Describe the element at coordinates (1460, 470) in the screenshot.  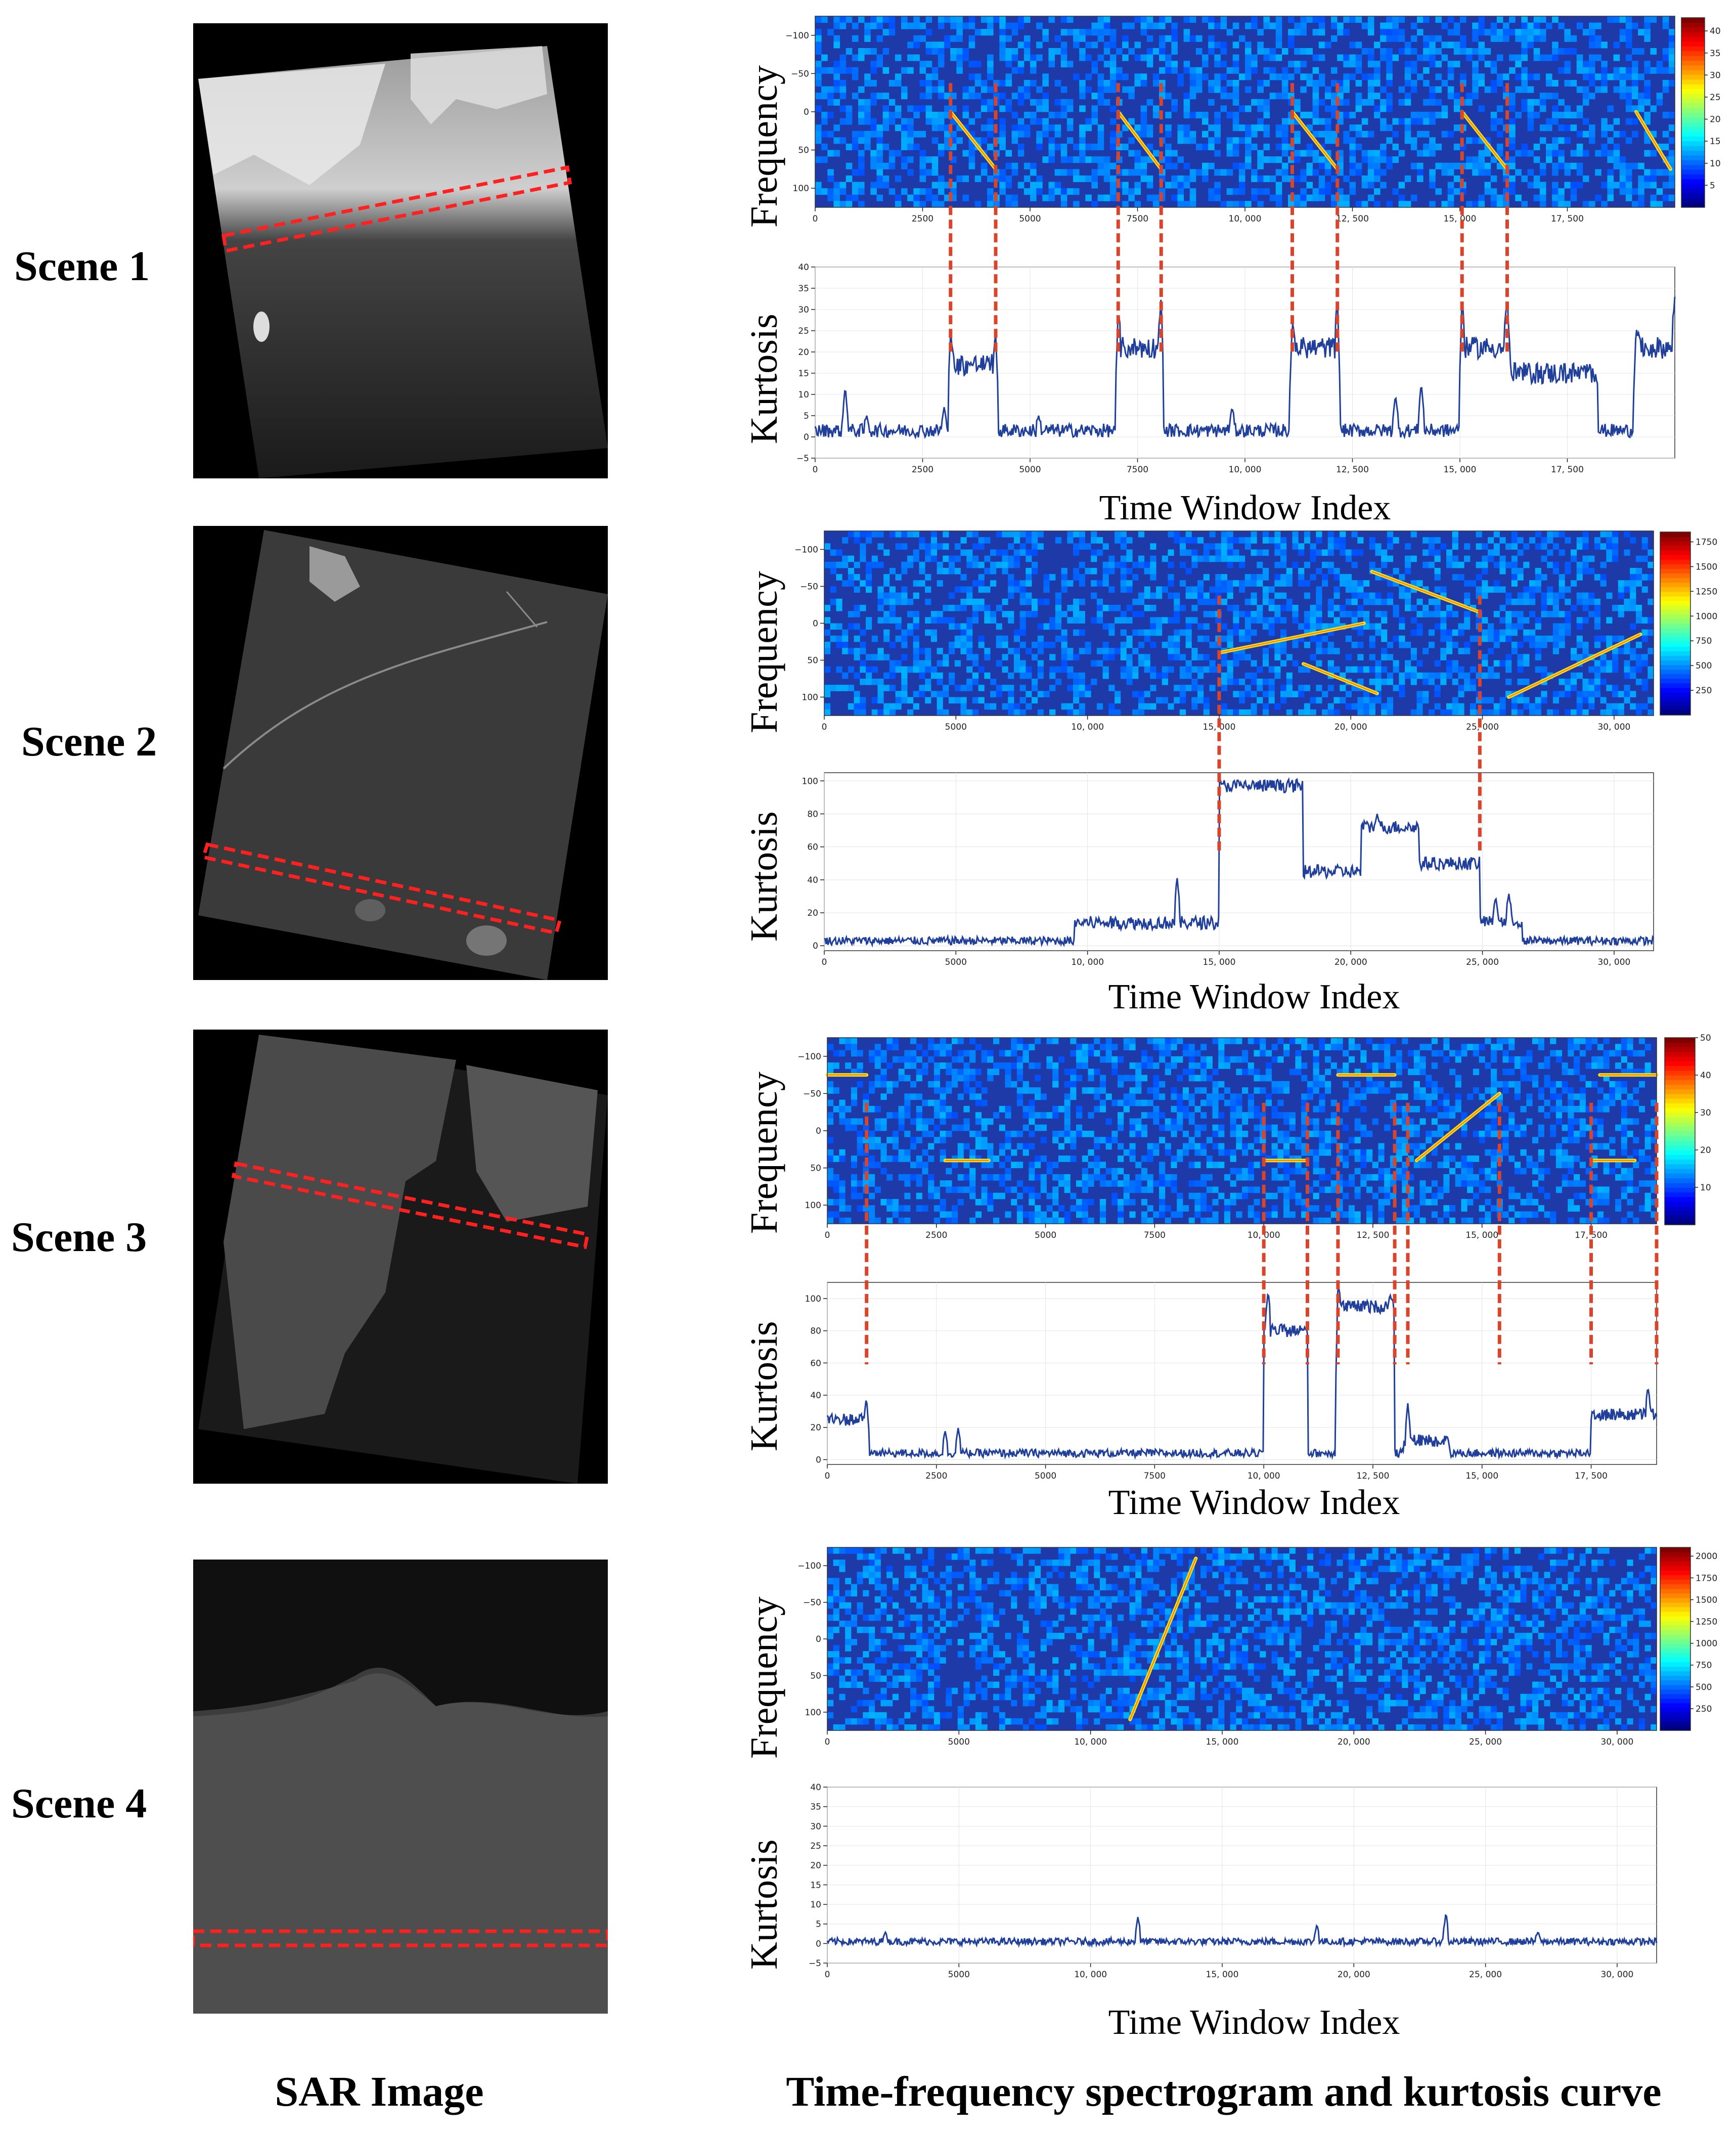
I see `kurtosis-1-xtick-label-7: 15, 000` at that location.